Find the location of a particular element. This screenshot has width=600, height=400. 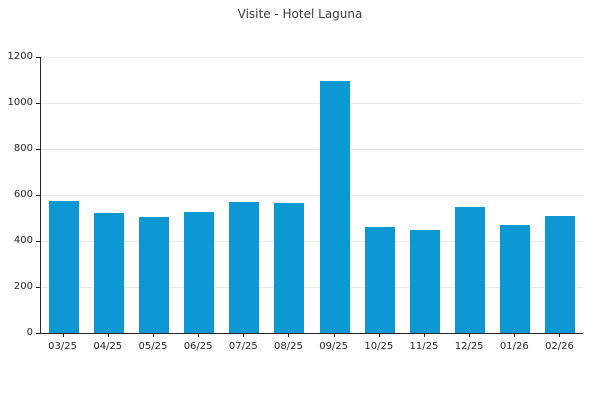

x-tick-label: 10/25 is located at coordinates (379, 346).